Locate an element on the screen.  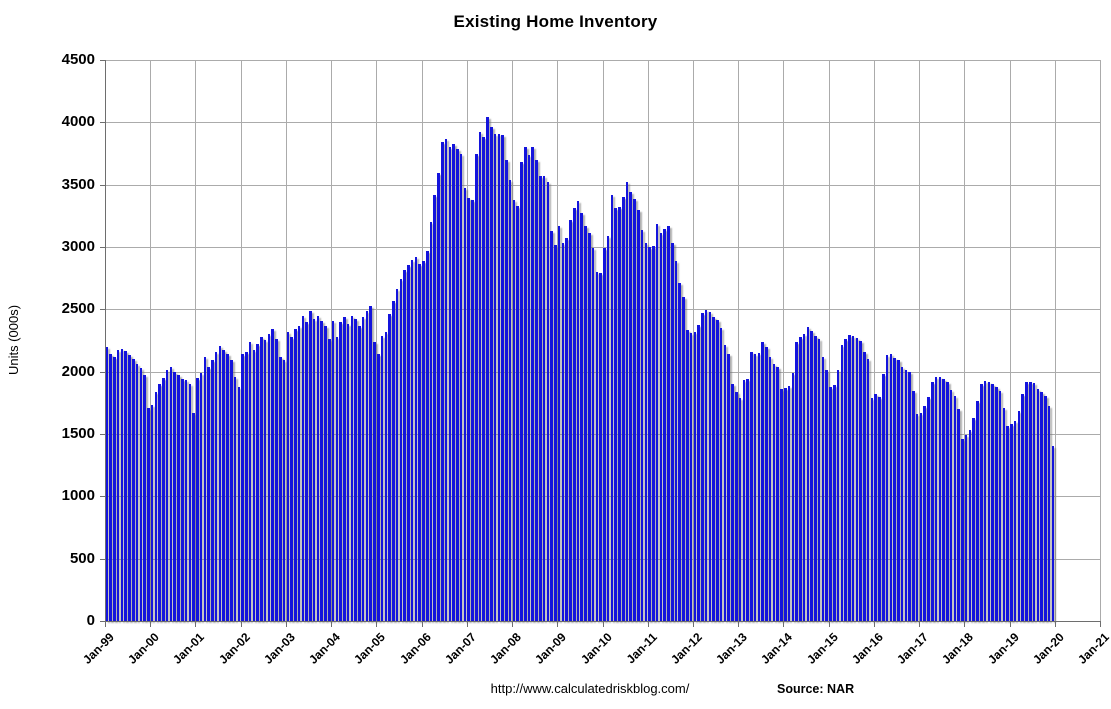
y-axis-line is located at coordinates (105, 340).